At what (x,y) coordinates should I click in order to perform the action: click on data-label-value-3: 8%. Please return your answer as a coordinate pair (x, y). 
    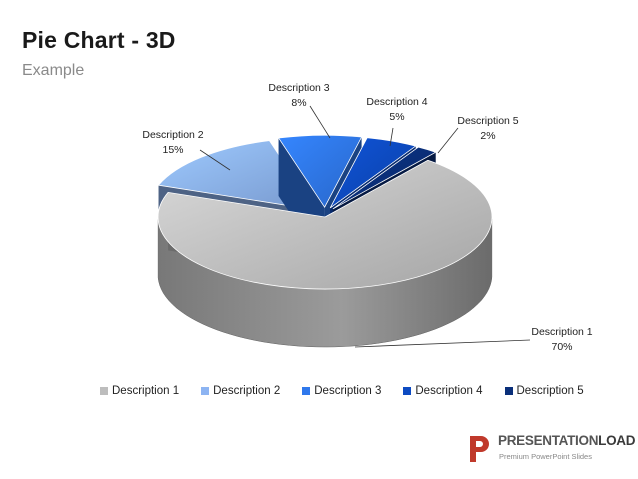
    Looking at the image, I should click on (298, 103).